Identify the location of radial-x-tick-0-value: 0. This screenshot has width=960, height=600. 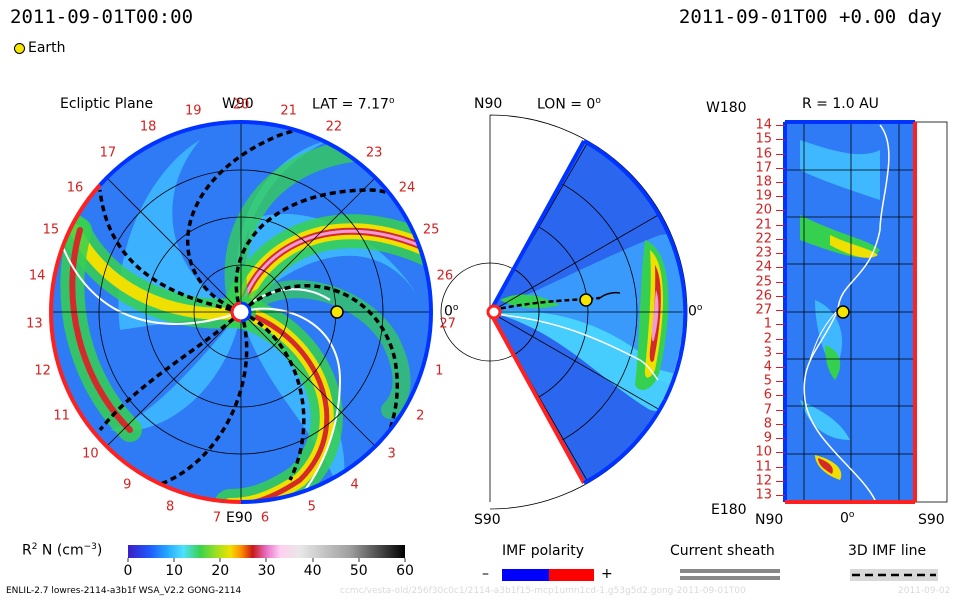
(844, 518).